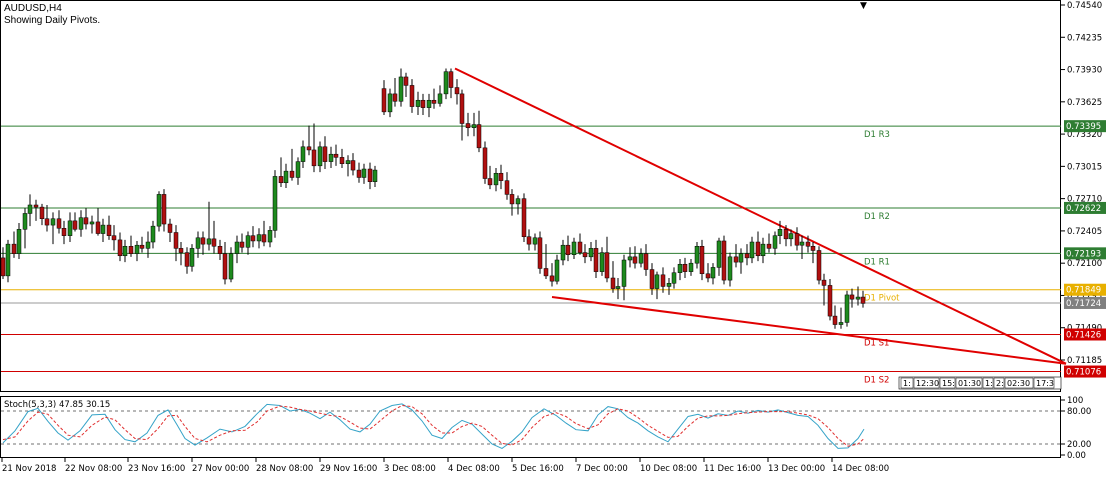  I want to click on time-tick-label: 14 Dec 08:00, so click(860, 469).